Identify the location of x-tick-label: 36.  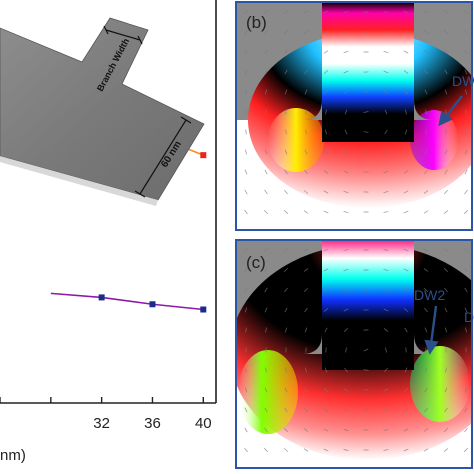
(152, 423).